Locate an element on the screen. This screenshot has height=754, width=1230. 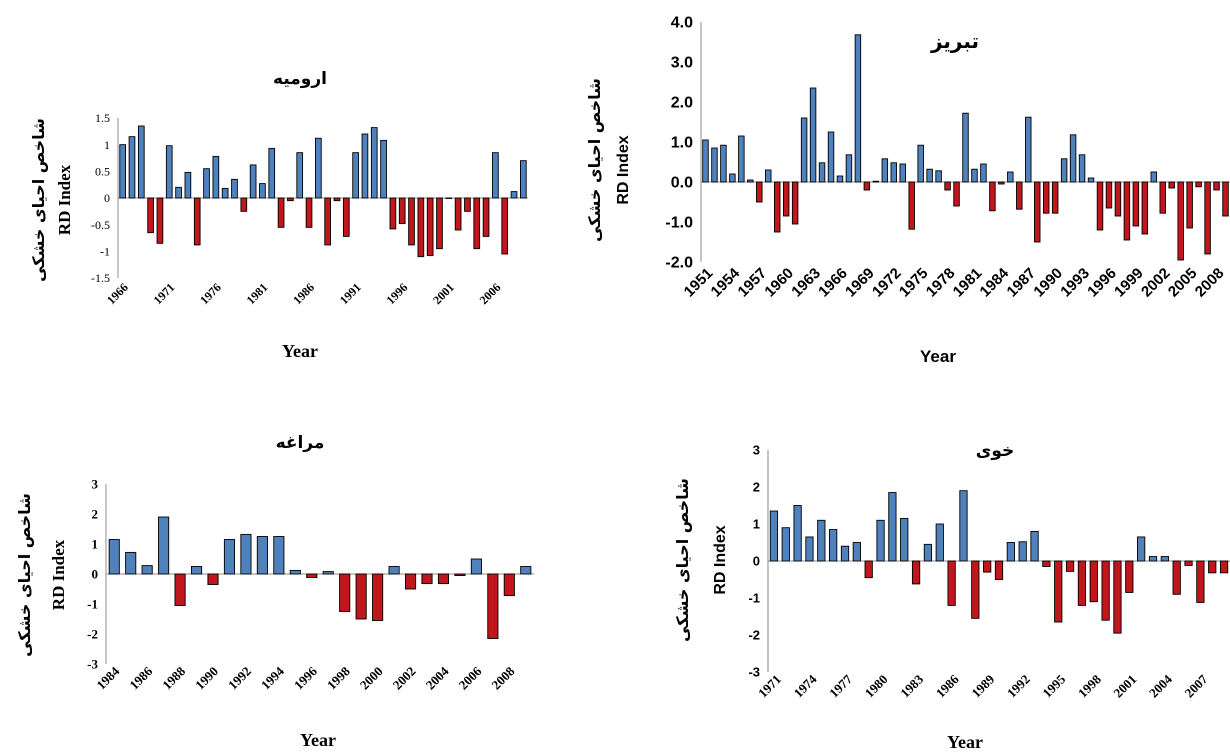
x-tick-label: 1996 is located at coordinates (396, 293).